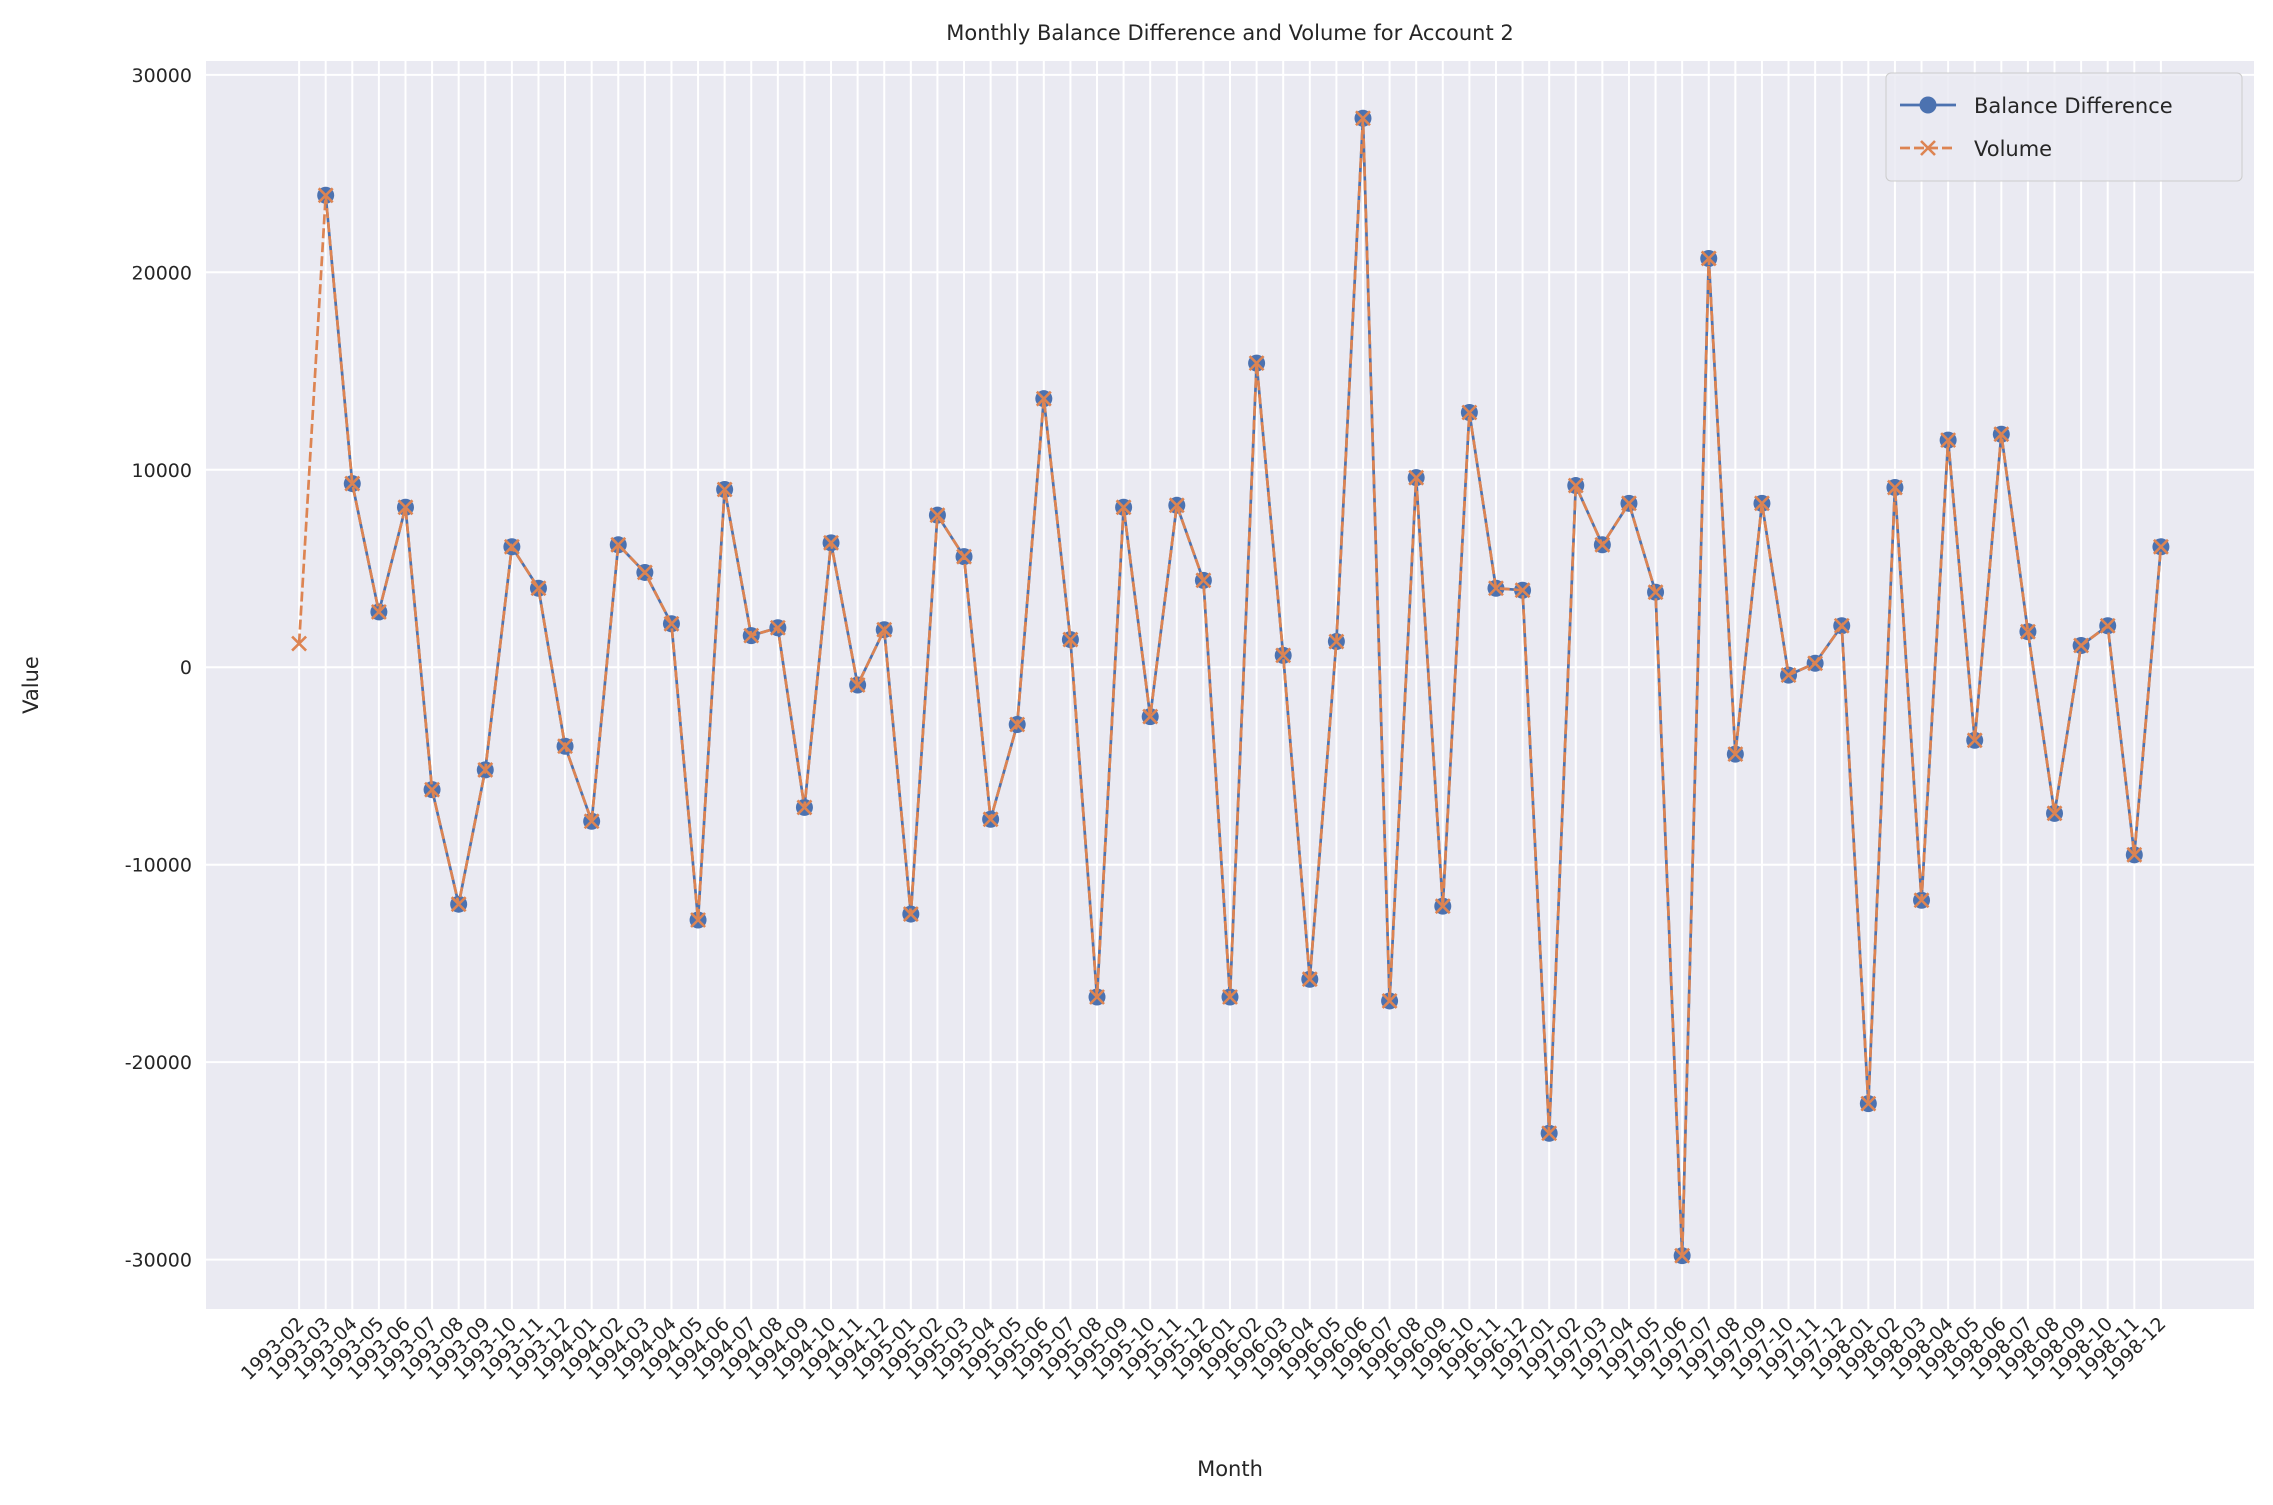  What do you see at coordinates (162, 76) in the screenshot?
I see `y-tick-label: 30000` at bounding box center [162, 76].